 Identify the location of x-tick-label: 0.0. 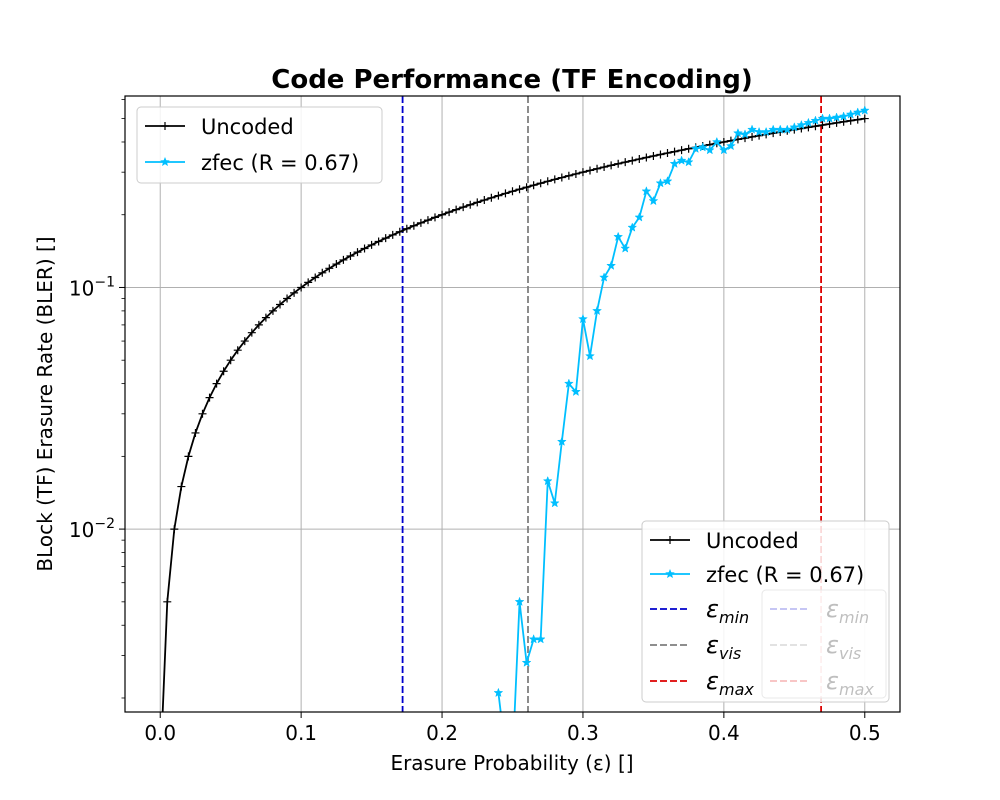
(160, 733).